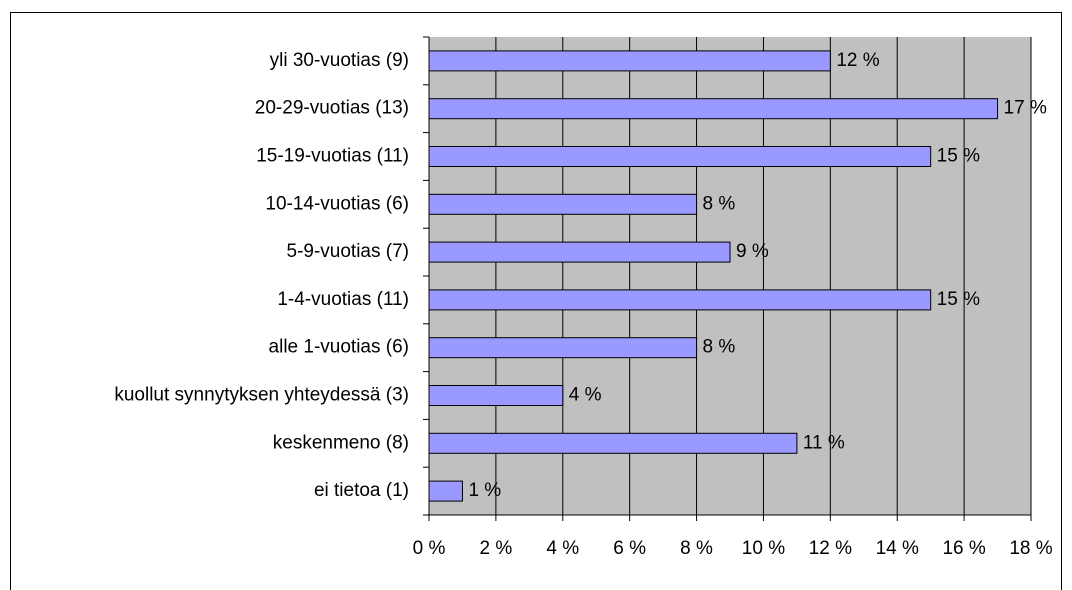 The width and height of the screenshot is (1072, 590). What do you see at coordinates (629, 548) in the screenshot?
I see `x-tick-label: 6 %` at bounding box center [629, 548].